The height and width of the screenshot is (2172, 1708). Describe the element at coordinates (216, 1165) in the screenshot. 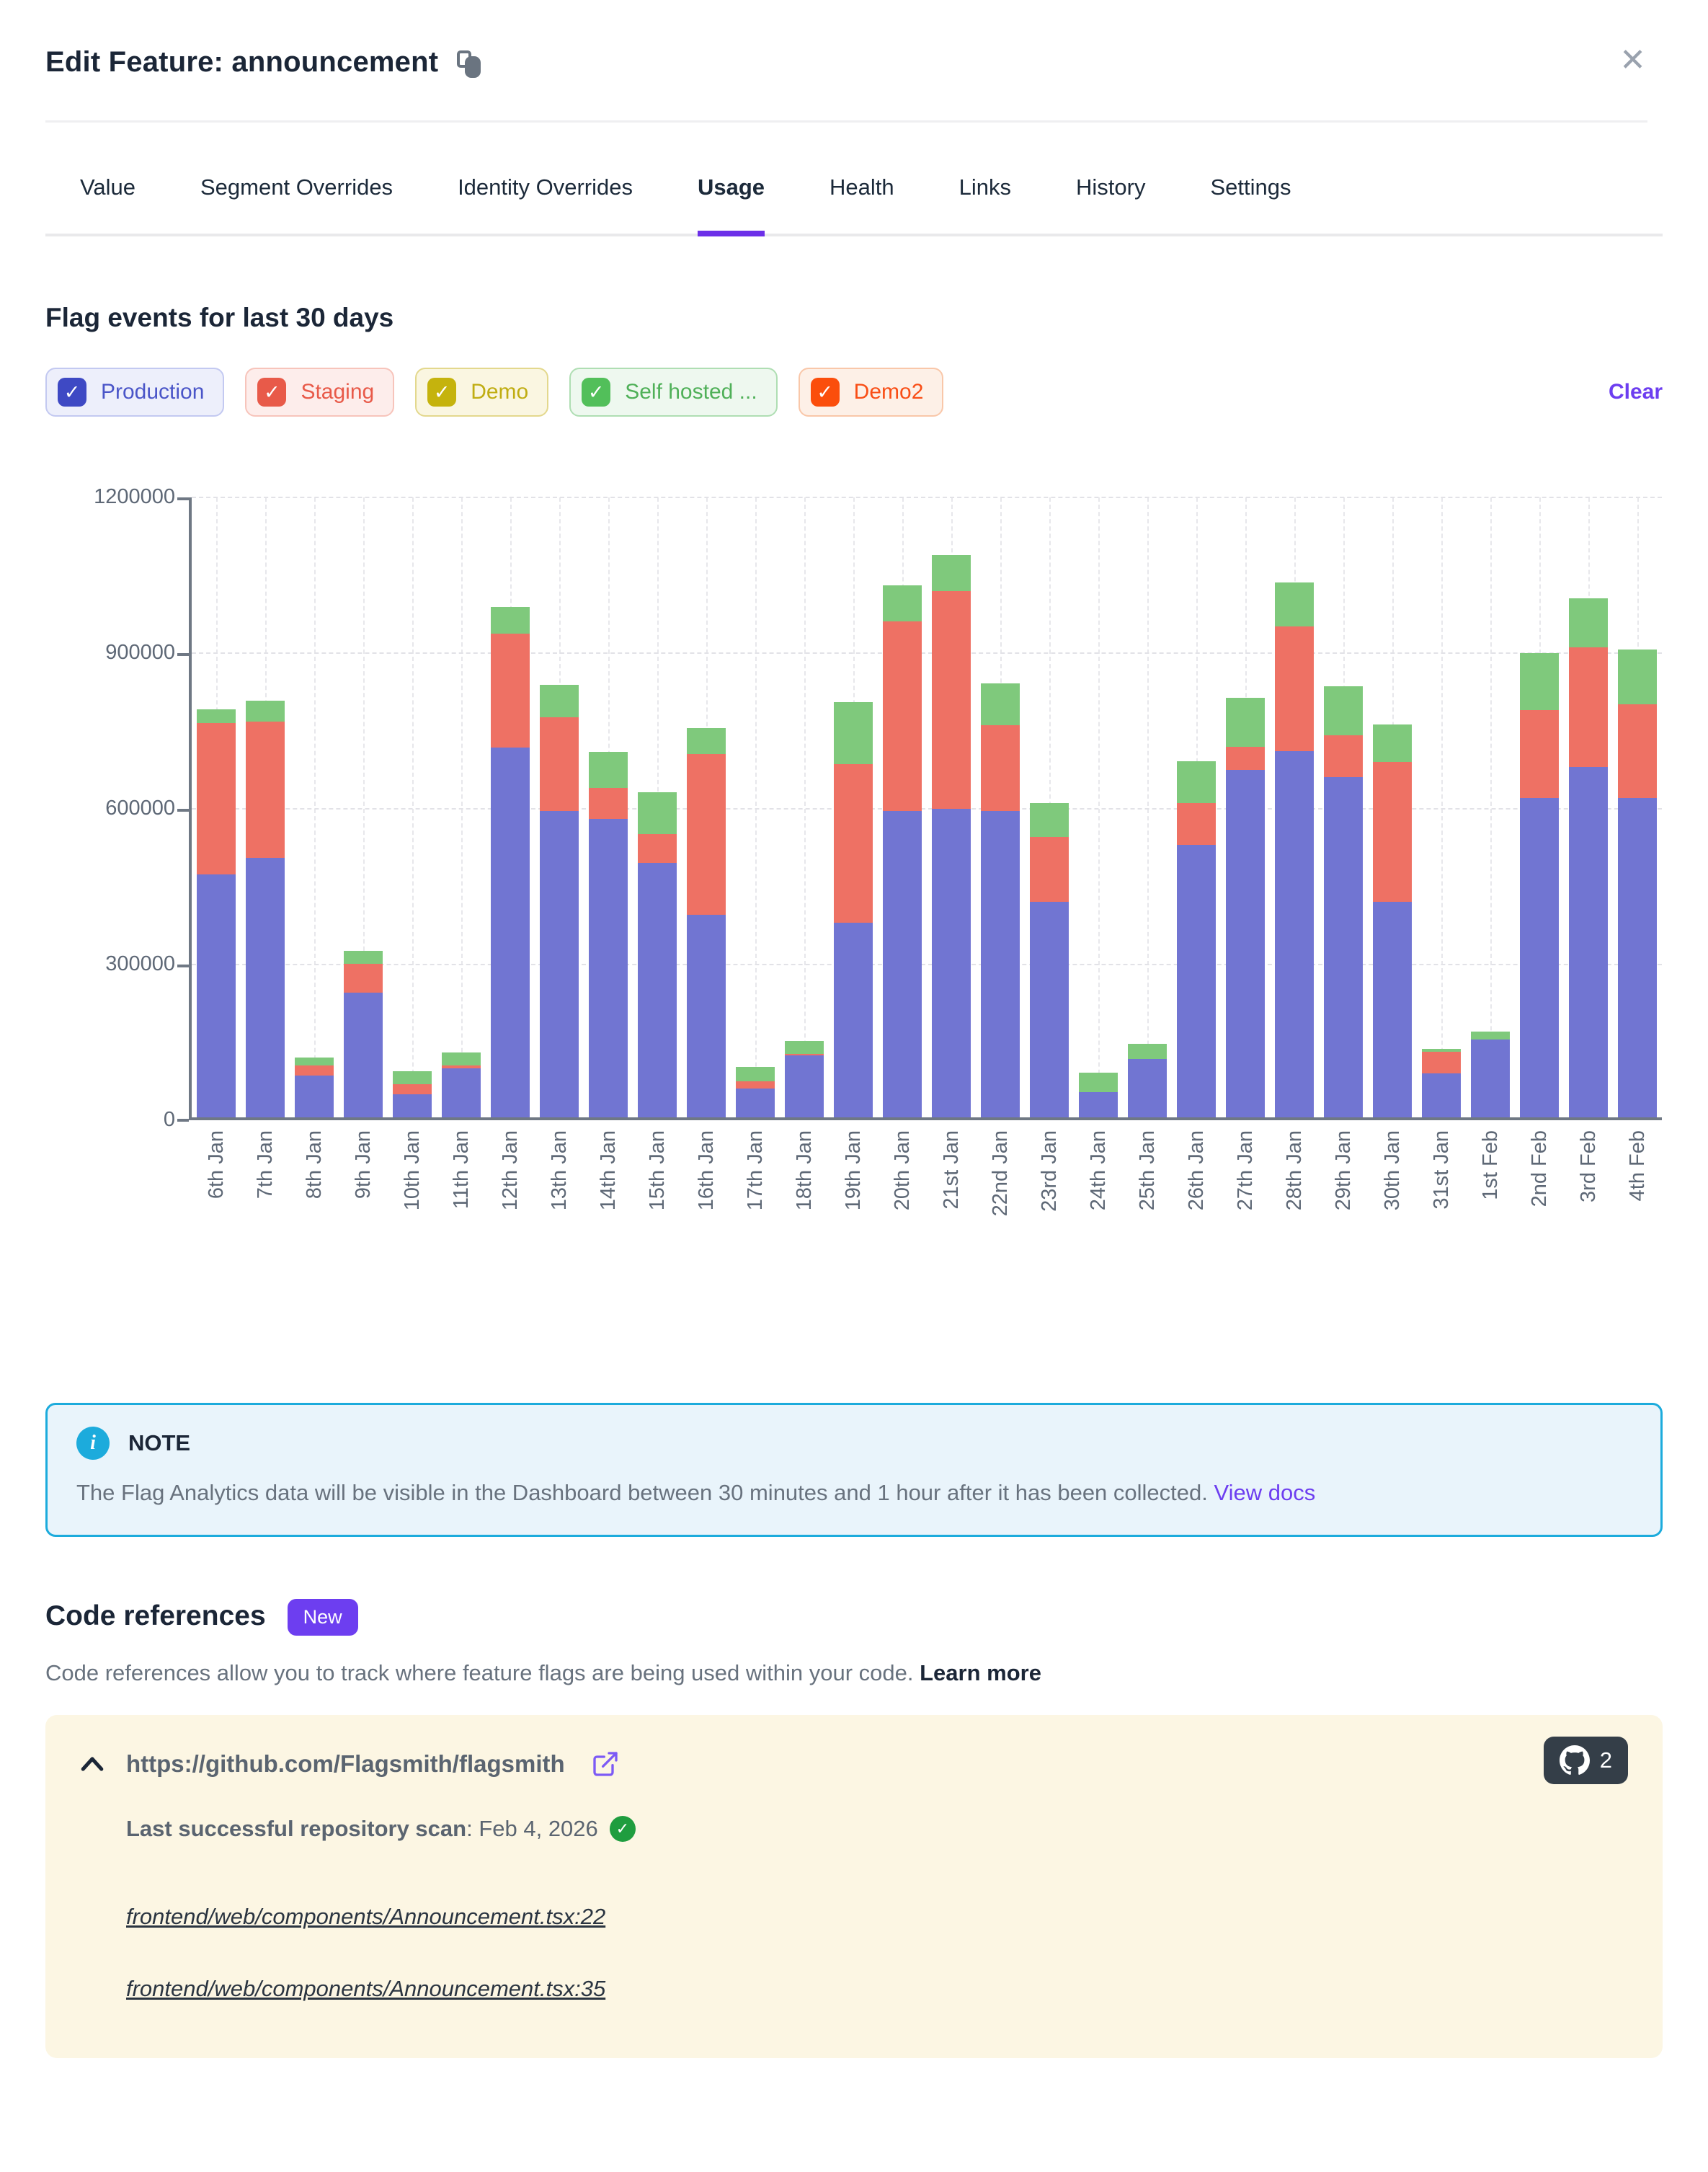

I see `x-axis-label: 6th Jan` at that location.